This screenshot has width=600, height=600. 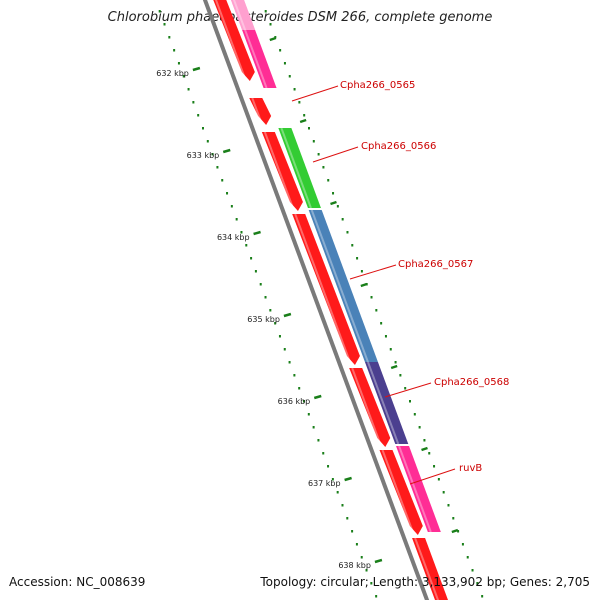 I want to click on ruler-label: 635 kbp, so click(x=263, y=319).